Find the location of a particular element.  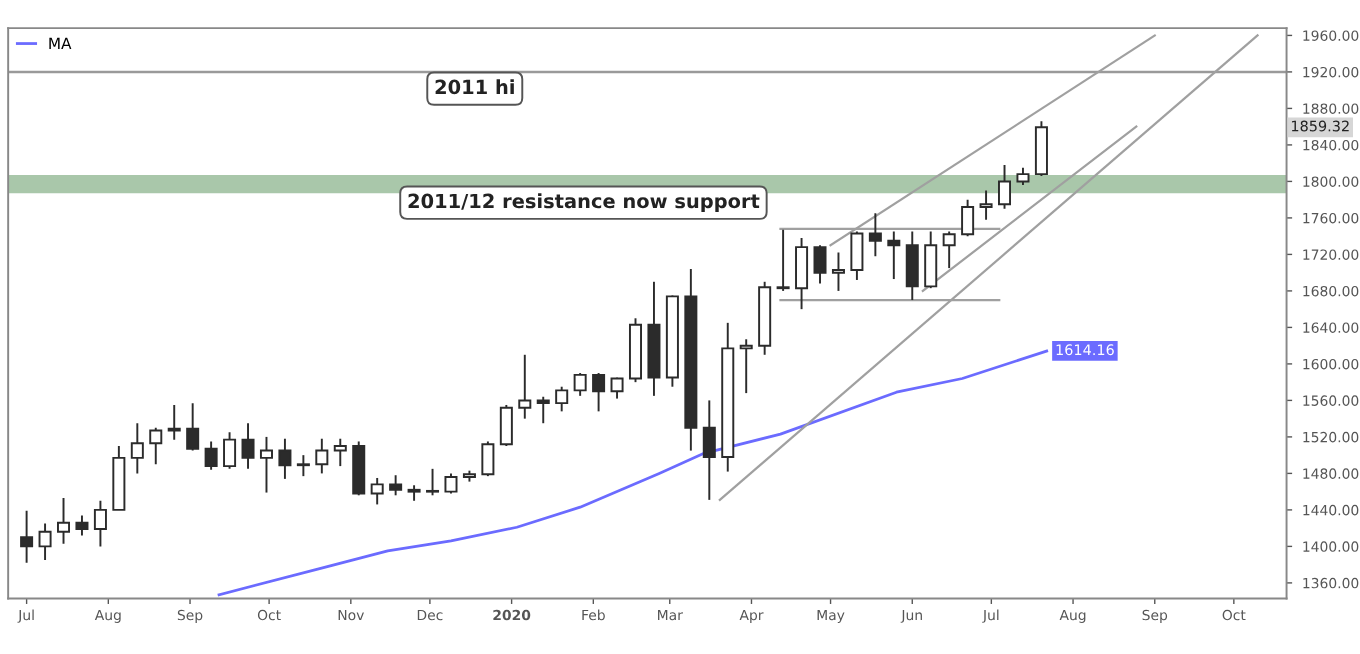

band-label: 2011/12 resistance now support is located at coordinates (584, 203).